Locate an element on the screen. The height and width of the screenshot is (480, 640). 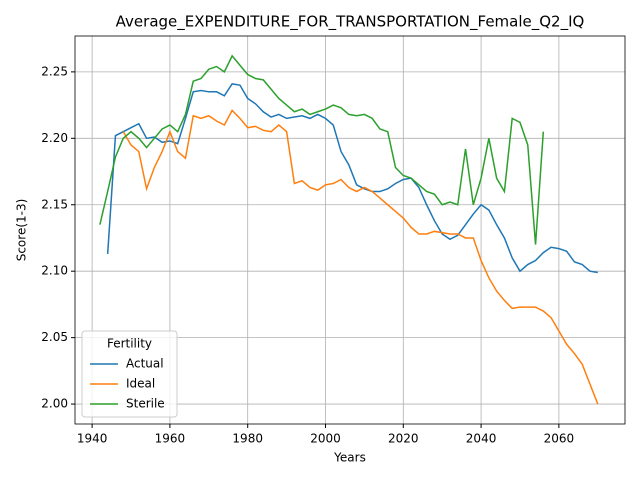
y-tick-label: 2.15 is located at coordinates (54, 204).